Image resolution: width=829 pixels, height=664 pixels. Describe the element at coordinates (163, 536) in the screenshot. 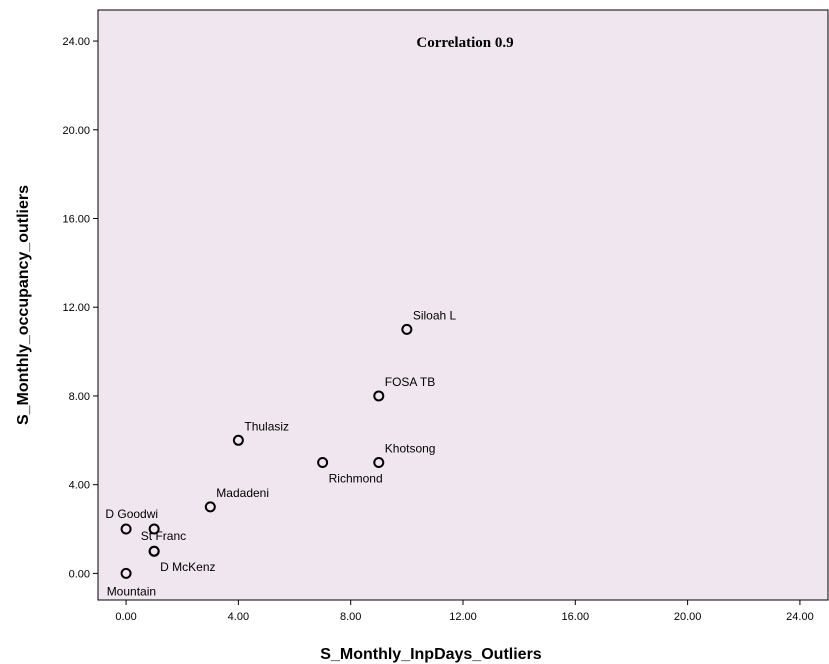

I see `point-label: St Franc` at that location.